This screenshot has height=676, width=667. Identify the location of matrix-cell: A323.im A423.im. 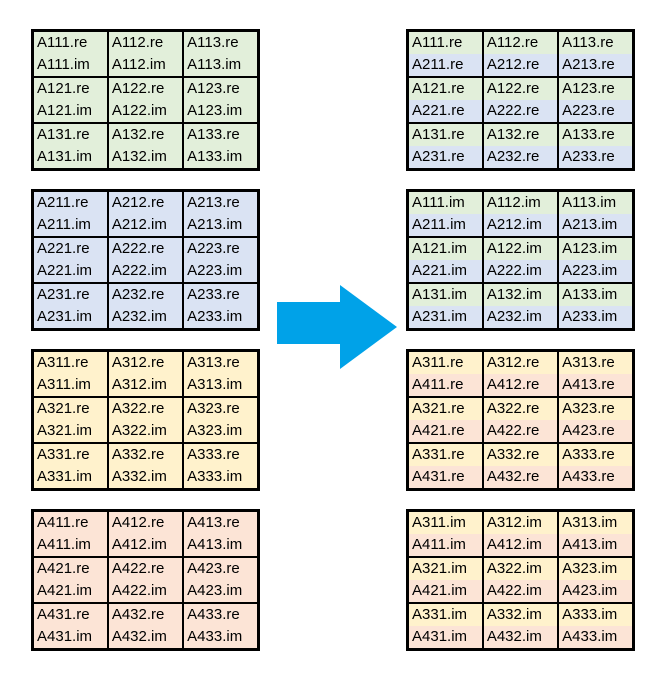
(596, 580).